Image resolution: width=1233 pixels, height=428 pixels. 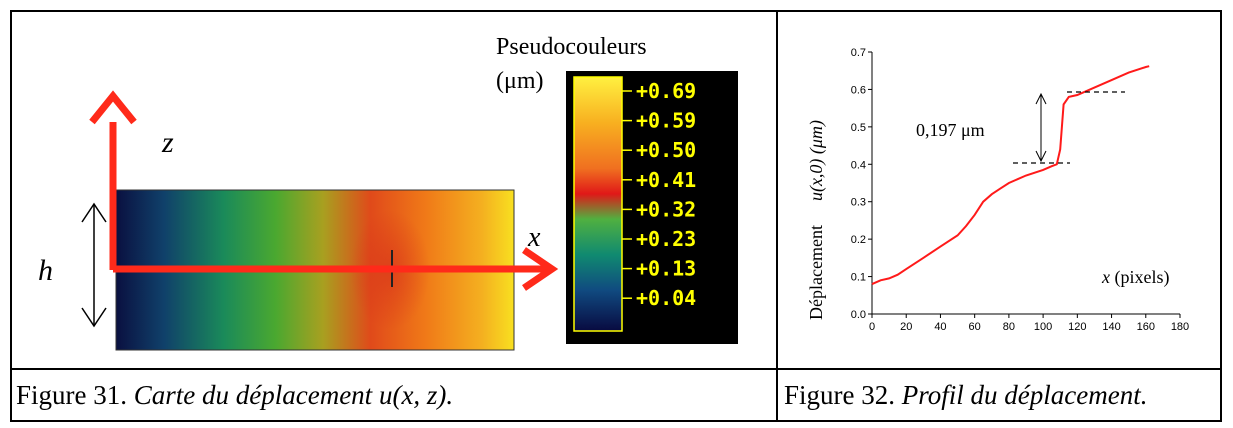 I want to click on z-axis-label: z, so click(x=167, y=142).